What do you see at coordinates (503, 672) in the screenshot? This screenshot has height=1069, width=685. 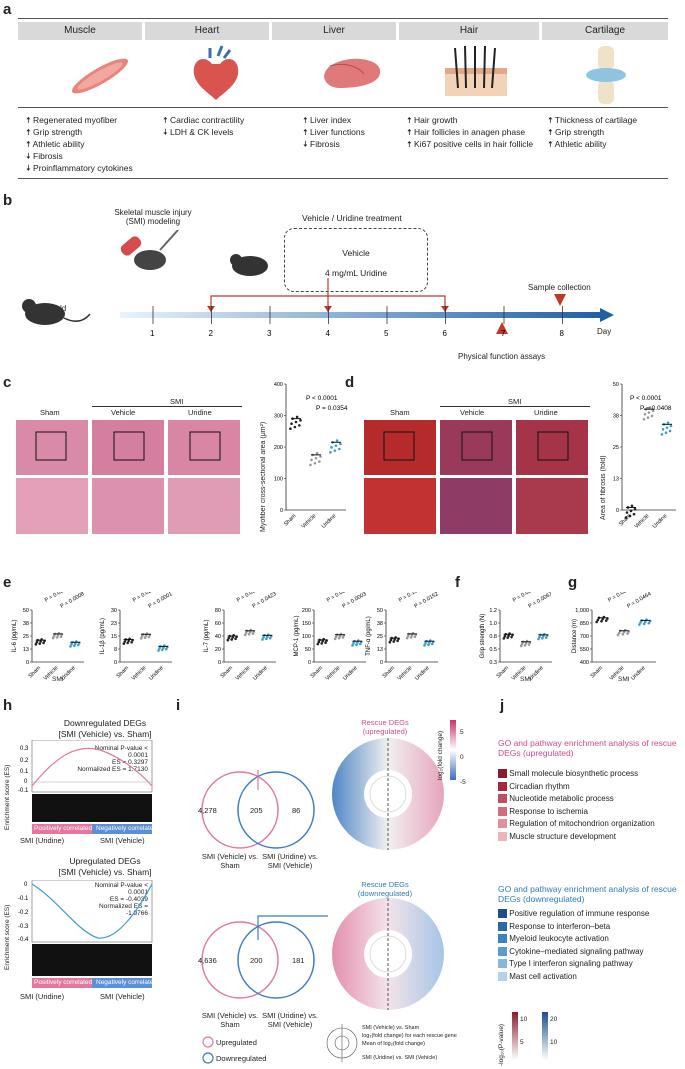 I see `category-label: Sham` at bounding box center [503, 672].